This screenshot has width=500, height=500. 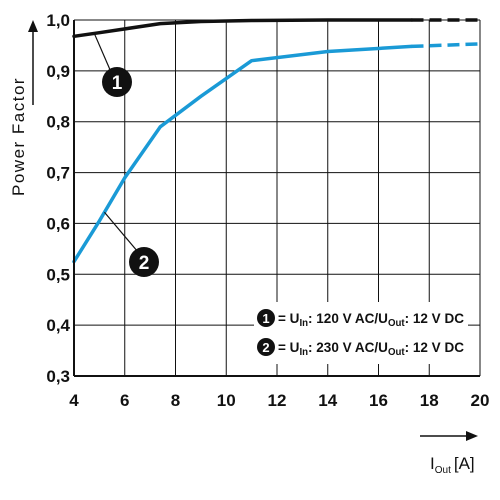 I want to click on legend-entry-1: = UIn: 120 V AC/UOut: 12 V DC, so click(x=371, y=319).